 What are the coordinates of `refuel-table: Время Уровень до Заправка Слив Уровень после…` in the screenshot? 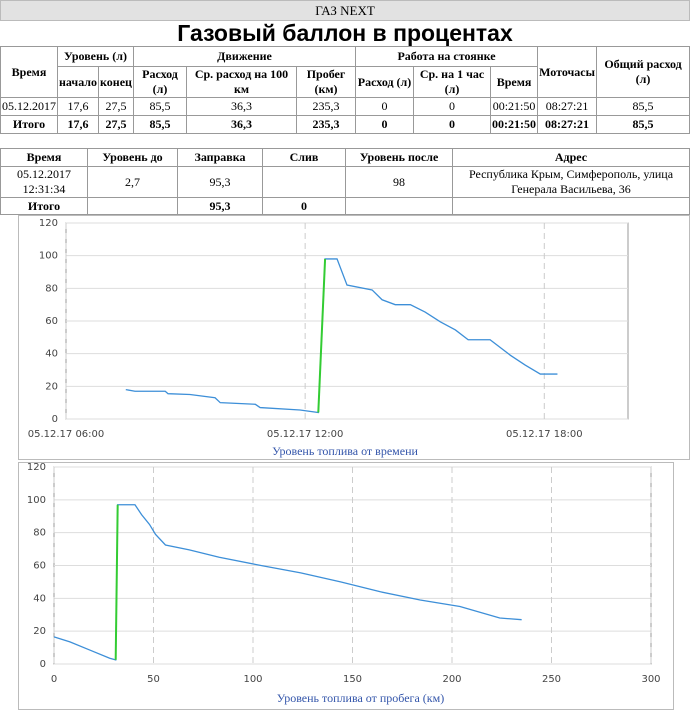 It's located at (345, 181).